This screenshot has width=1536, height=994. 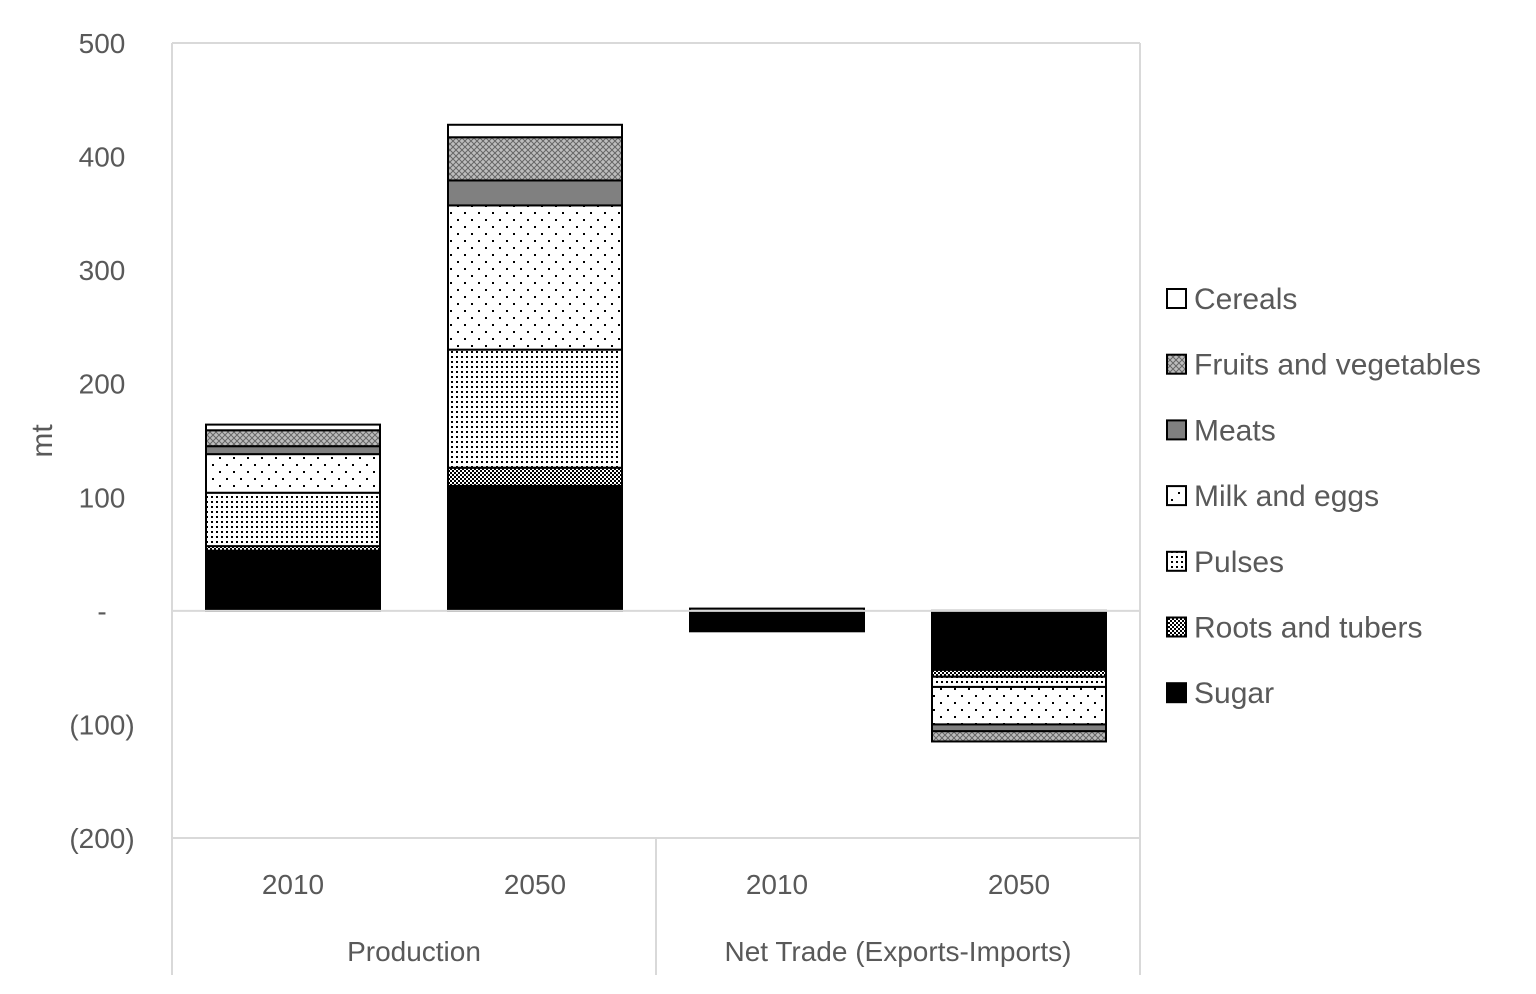 I want to click on legend-label: Sugar, so click(x=1234, y=693).